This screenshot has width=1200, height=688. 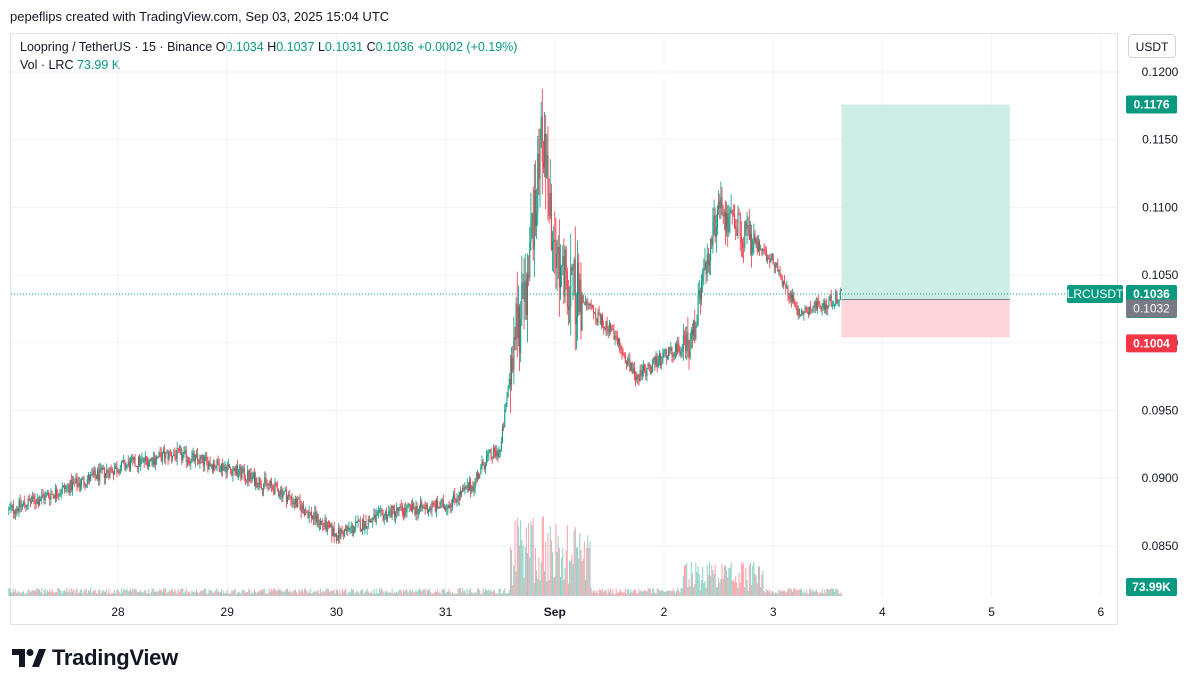 I want to click on time-tick-label: 29, so click(x=228, y=612).